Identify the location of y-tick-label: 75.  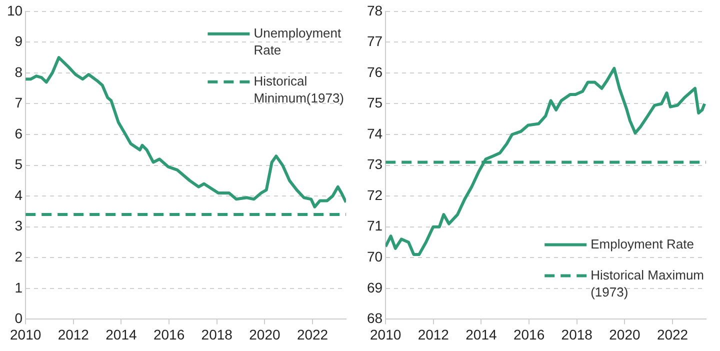
(374, 102).